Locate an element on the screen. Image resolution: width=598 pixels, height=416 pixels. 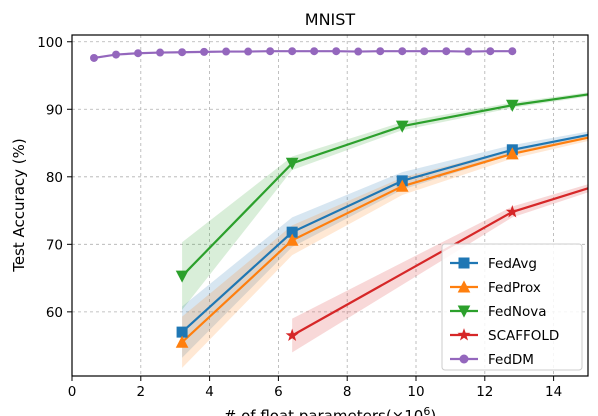
y-ticks: 60 70 80 90 100 is located at coordinates (54, 178).